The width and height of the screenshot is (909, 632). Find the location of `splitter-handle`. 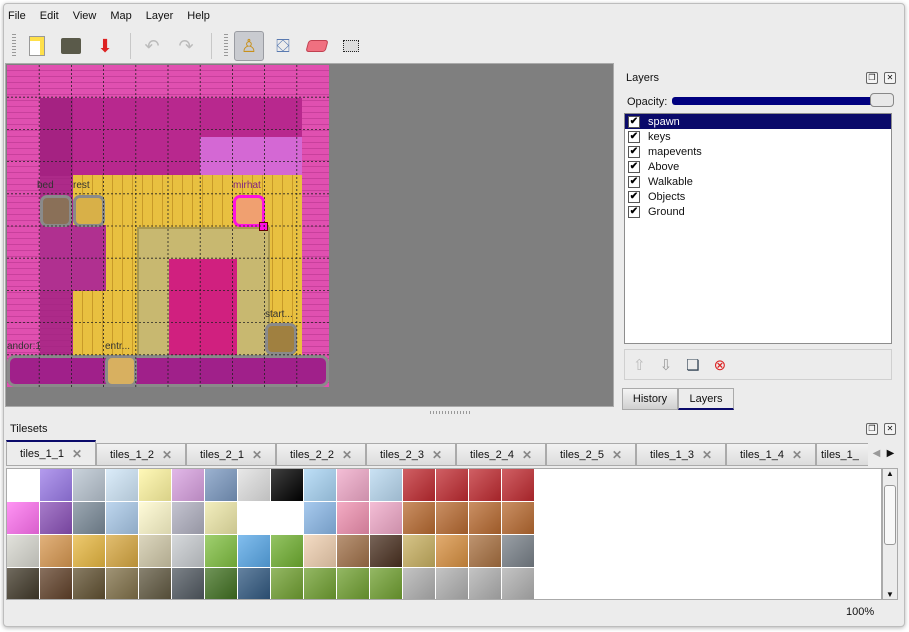

splitter-handle is located at coordinates (450, 412).